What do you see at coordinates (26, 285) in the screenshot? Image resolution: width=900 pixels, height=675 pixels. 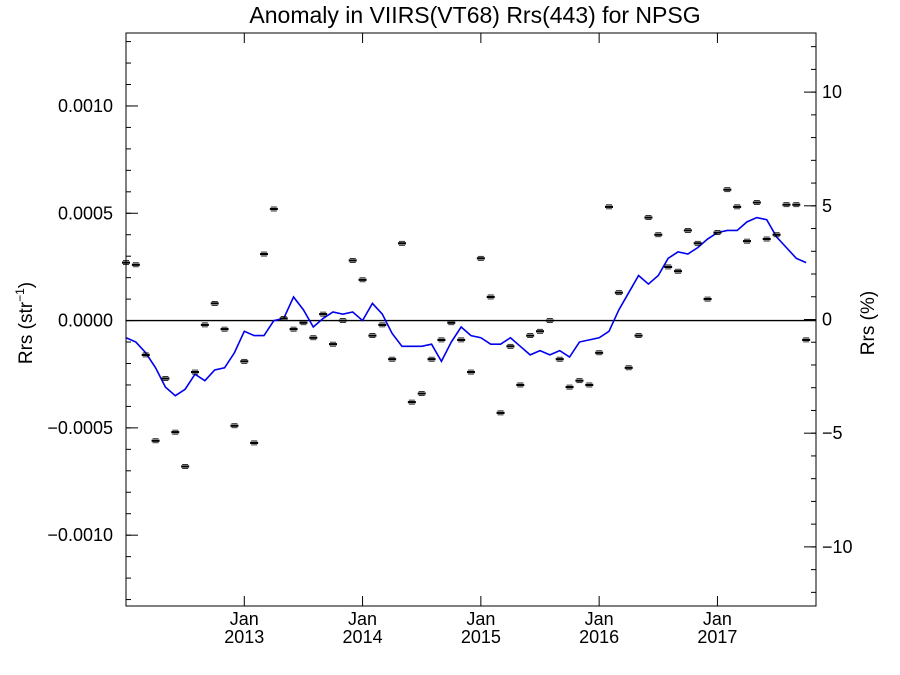 I see `y-axis-left-label-close: )` at bounding box center [26, 285].